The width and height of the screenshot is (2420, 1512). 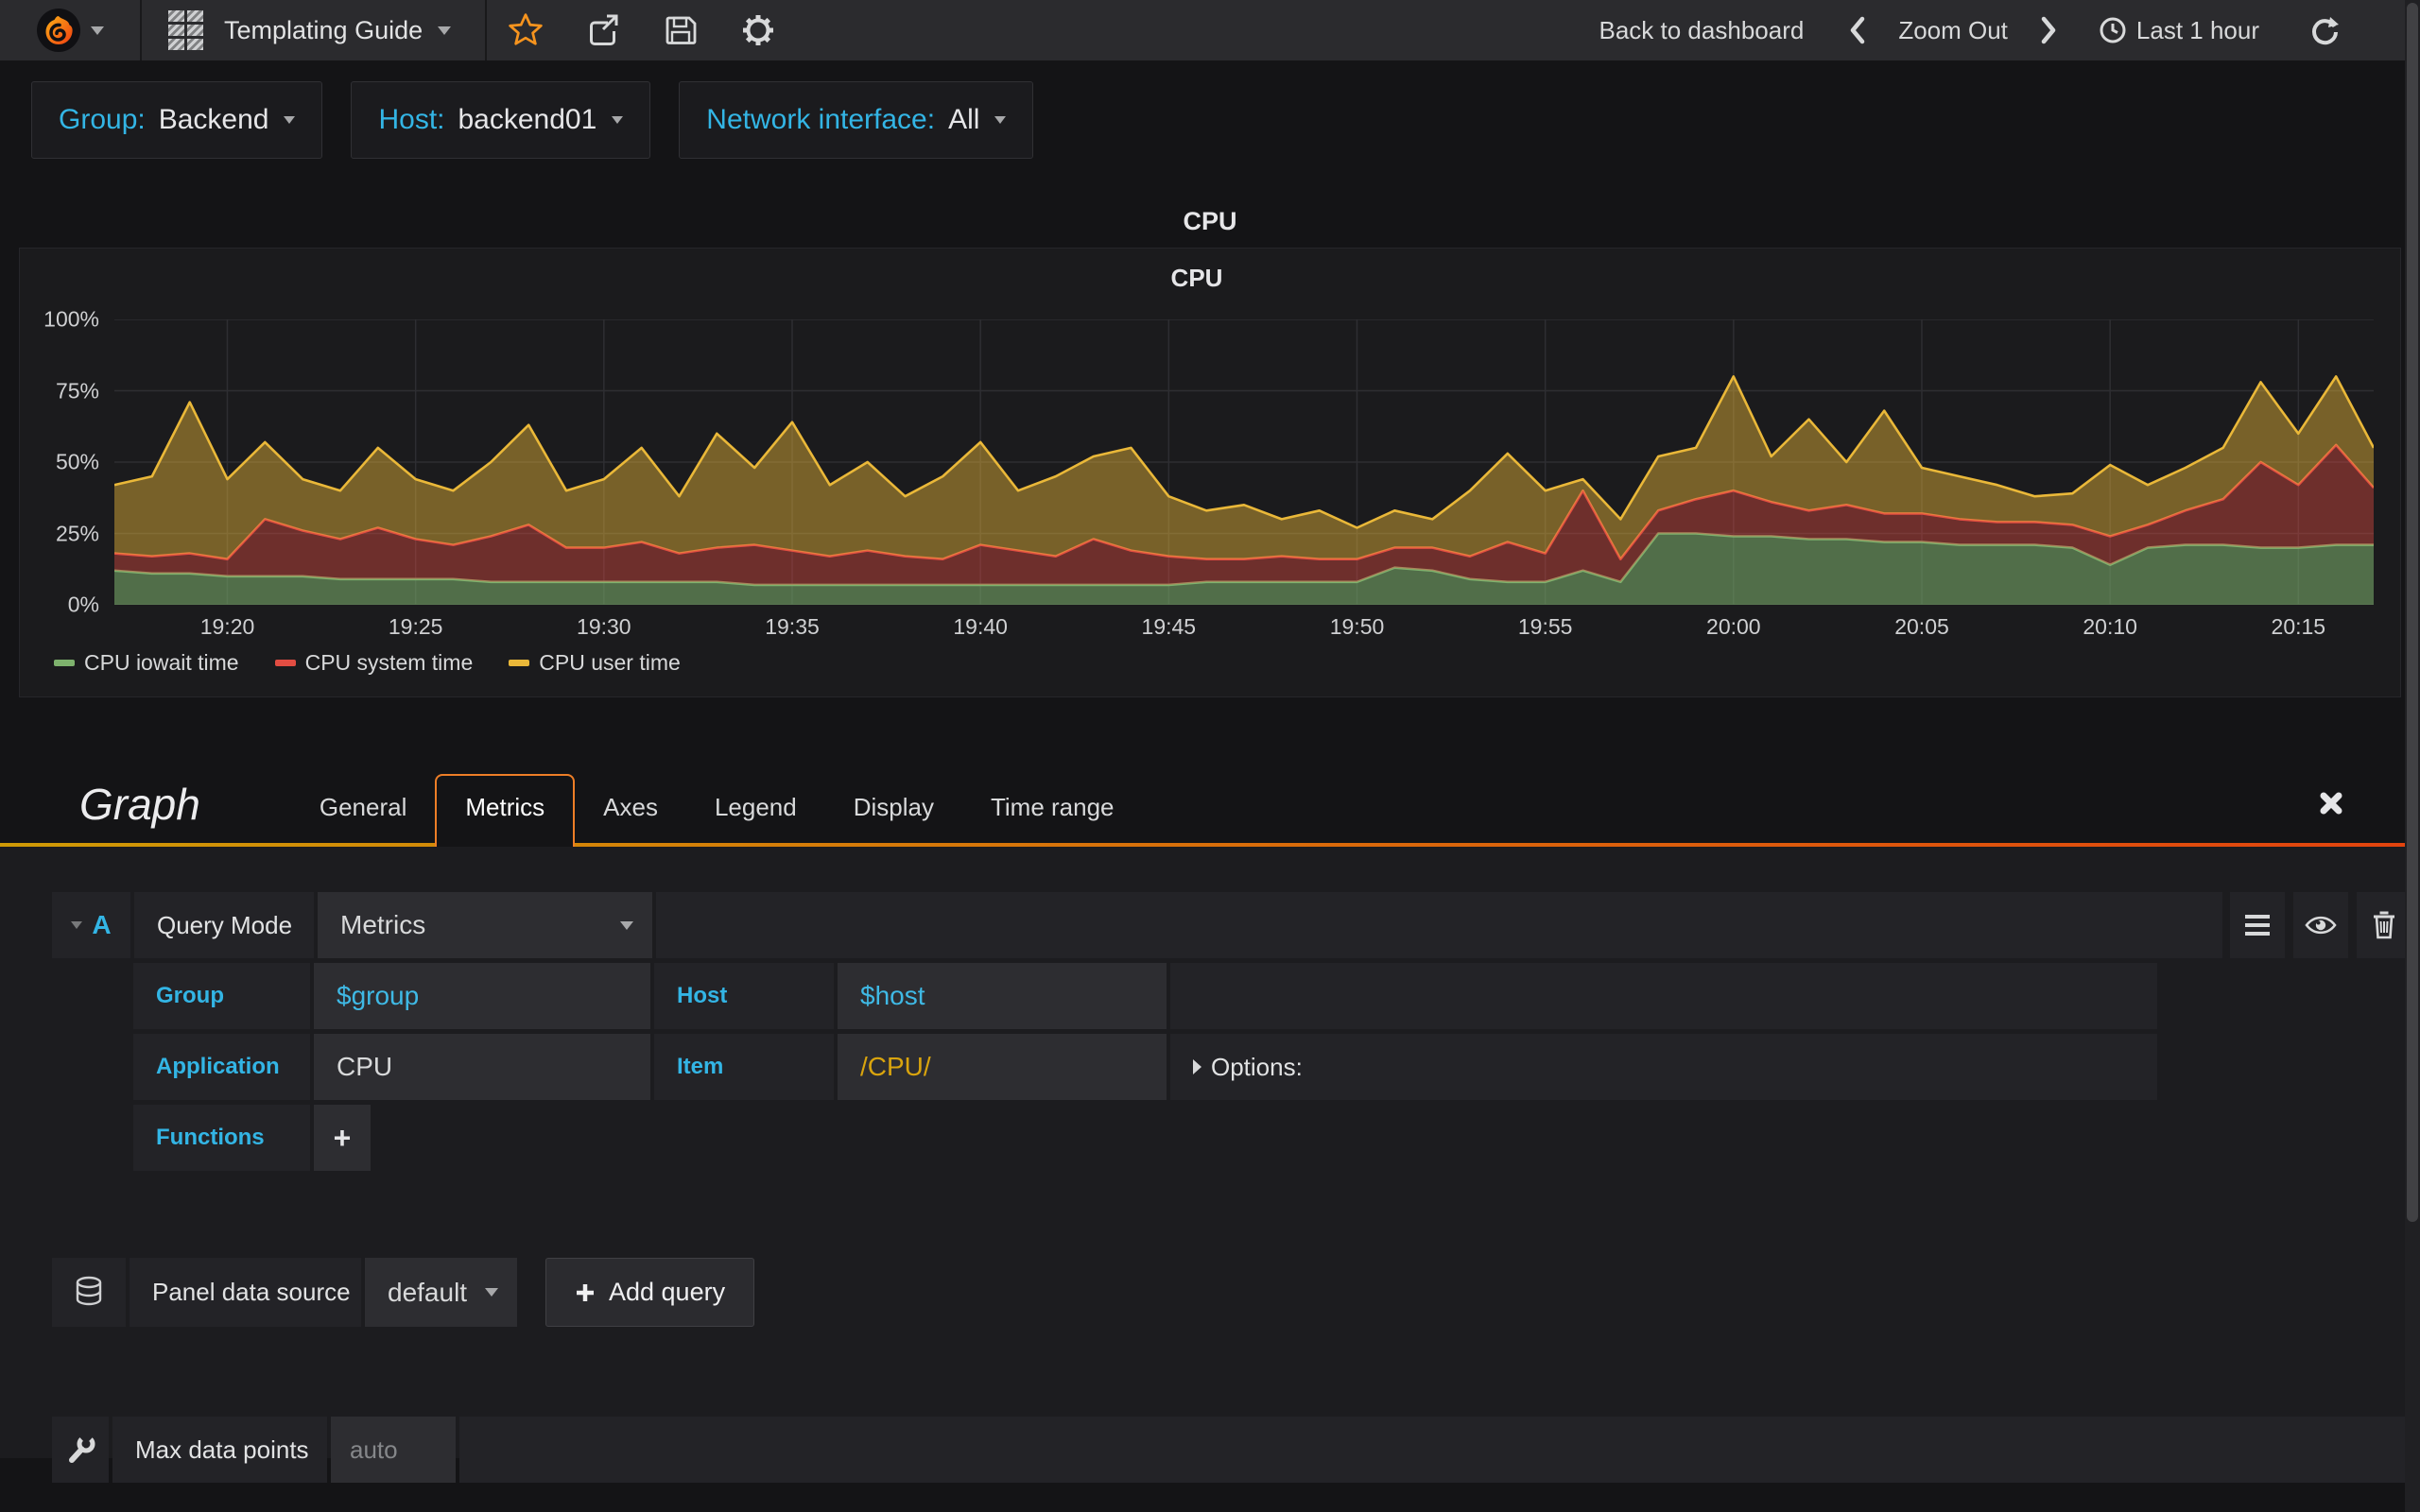 I want to click on item-input: /CPU/, so click(x=1002, y=1067).